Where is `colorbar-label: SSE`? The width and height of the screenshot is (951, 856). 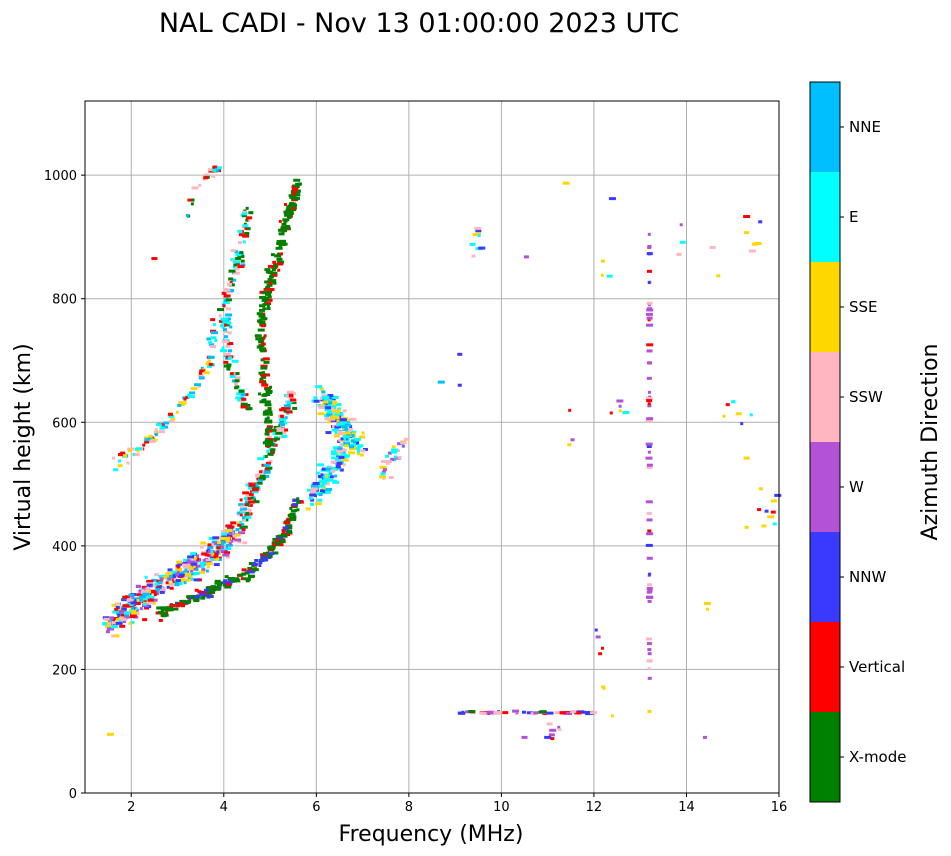
colorbar-label: SSE is located at coordinates (863, 307).